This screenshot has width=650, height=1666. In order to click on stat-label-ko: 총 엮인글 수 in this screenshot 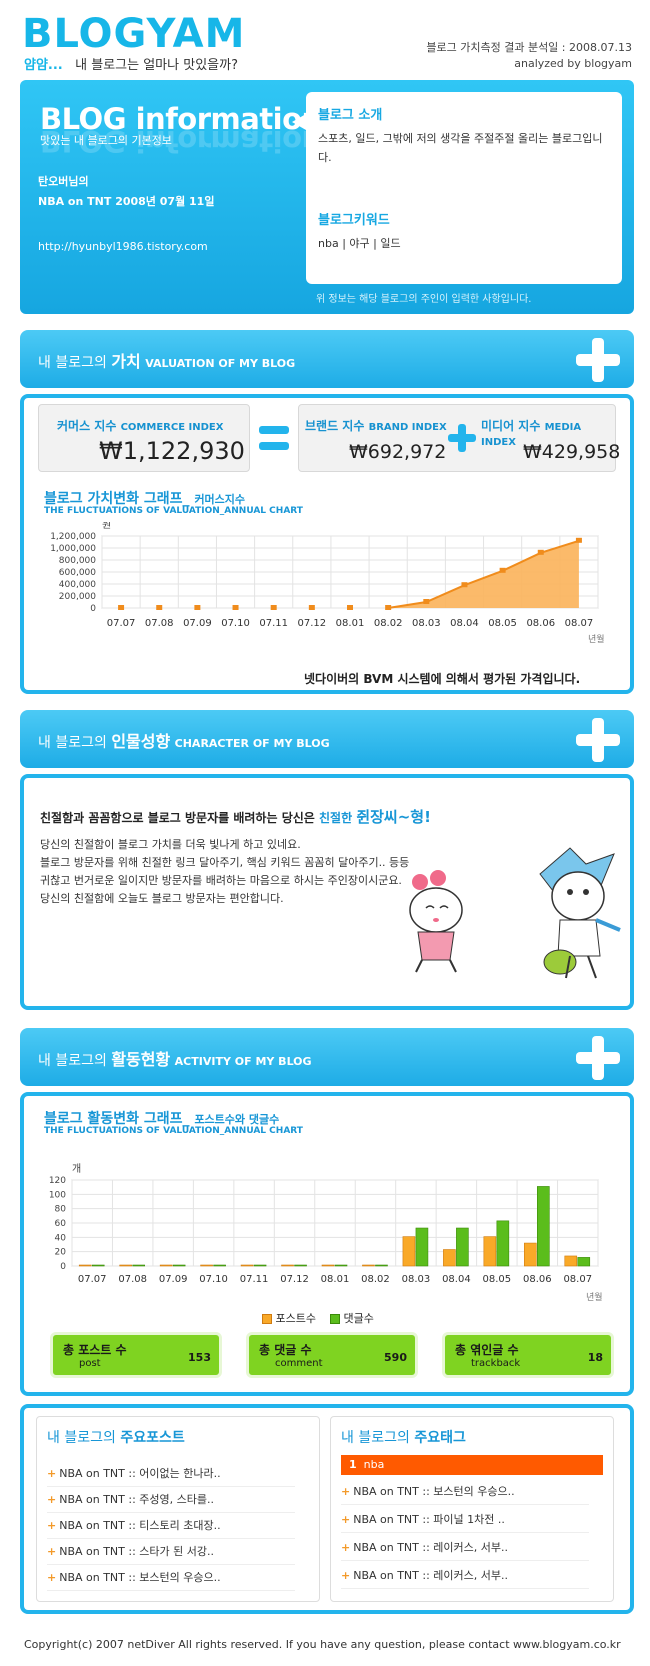, I will do `click(487, 1350)`.